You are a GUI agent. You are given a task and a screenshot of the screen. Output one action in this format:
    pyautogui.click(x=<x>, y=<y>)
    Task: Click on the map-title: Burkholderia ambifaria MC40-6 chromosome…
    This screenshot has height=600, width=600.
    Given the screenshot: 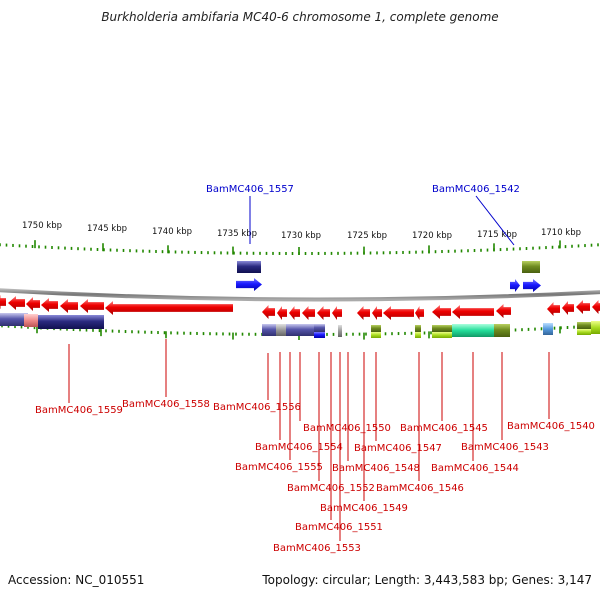 What is the action you would take?
    pyautogui.click(x=300, y=17)
    